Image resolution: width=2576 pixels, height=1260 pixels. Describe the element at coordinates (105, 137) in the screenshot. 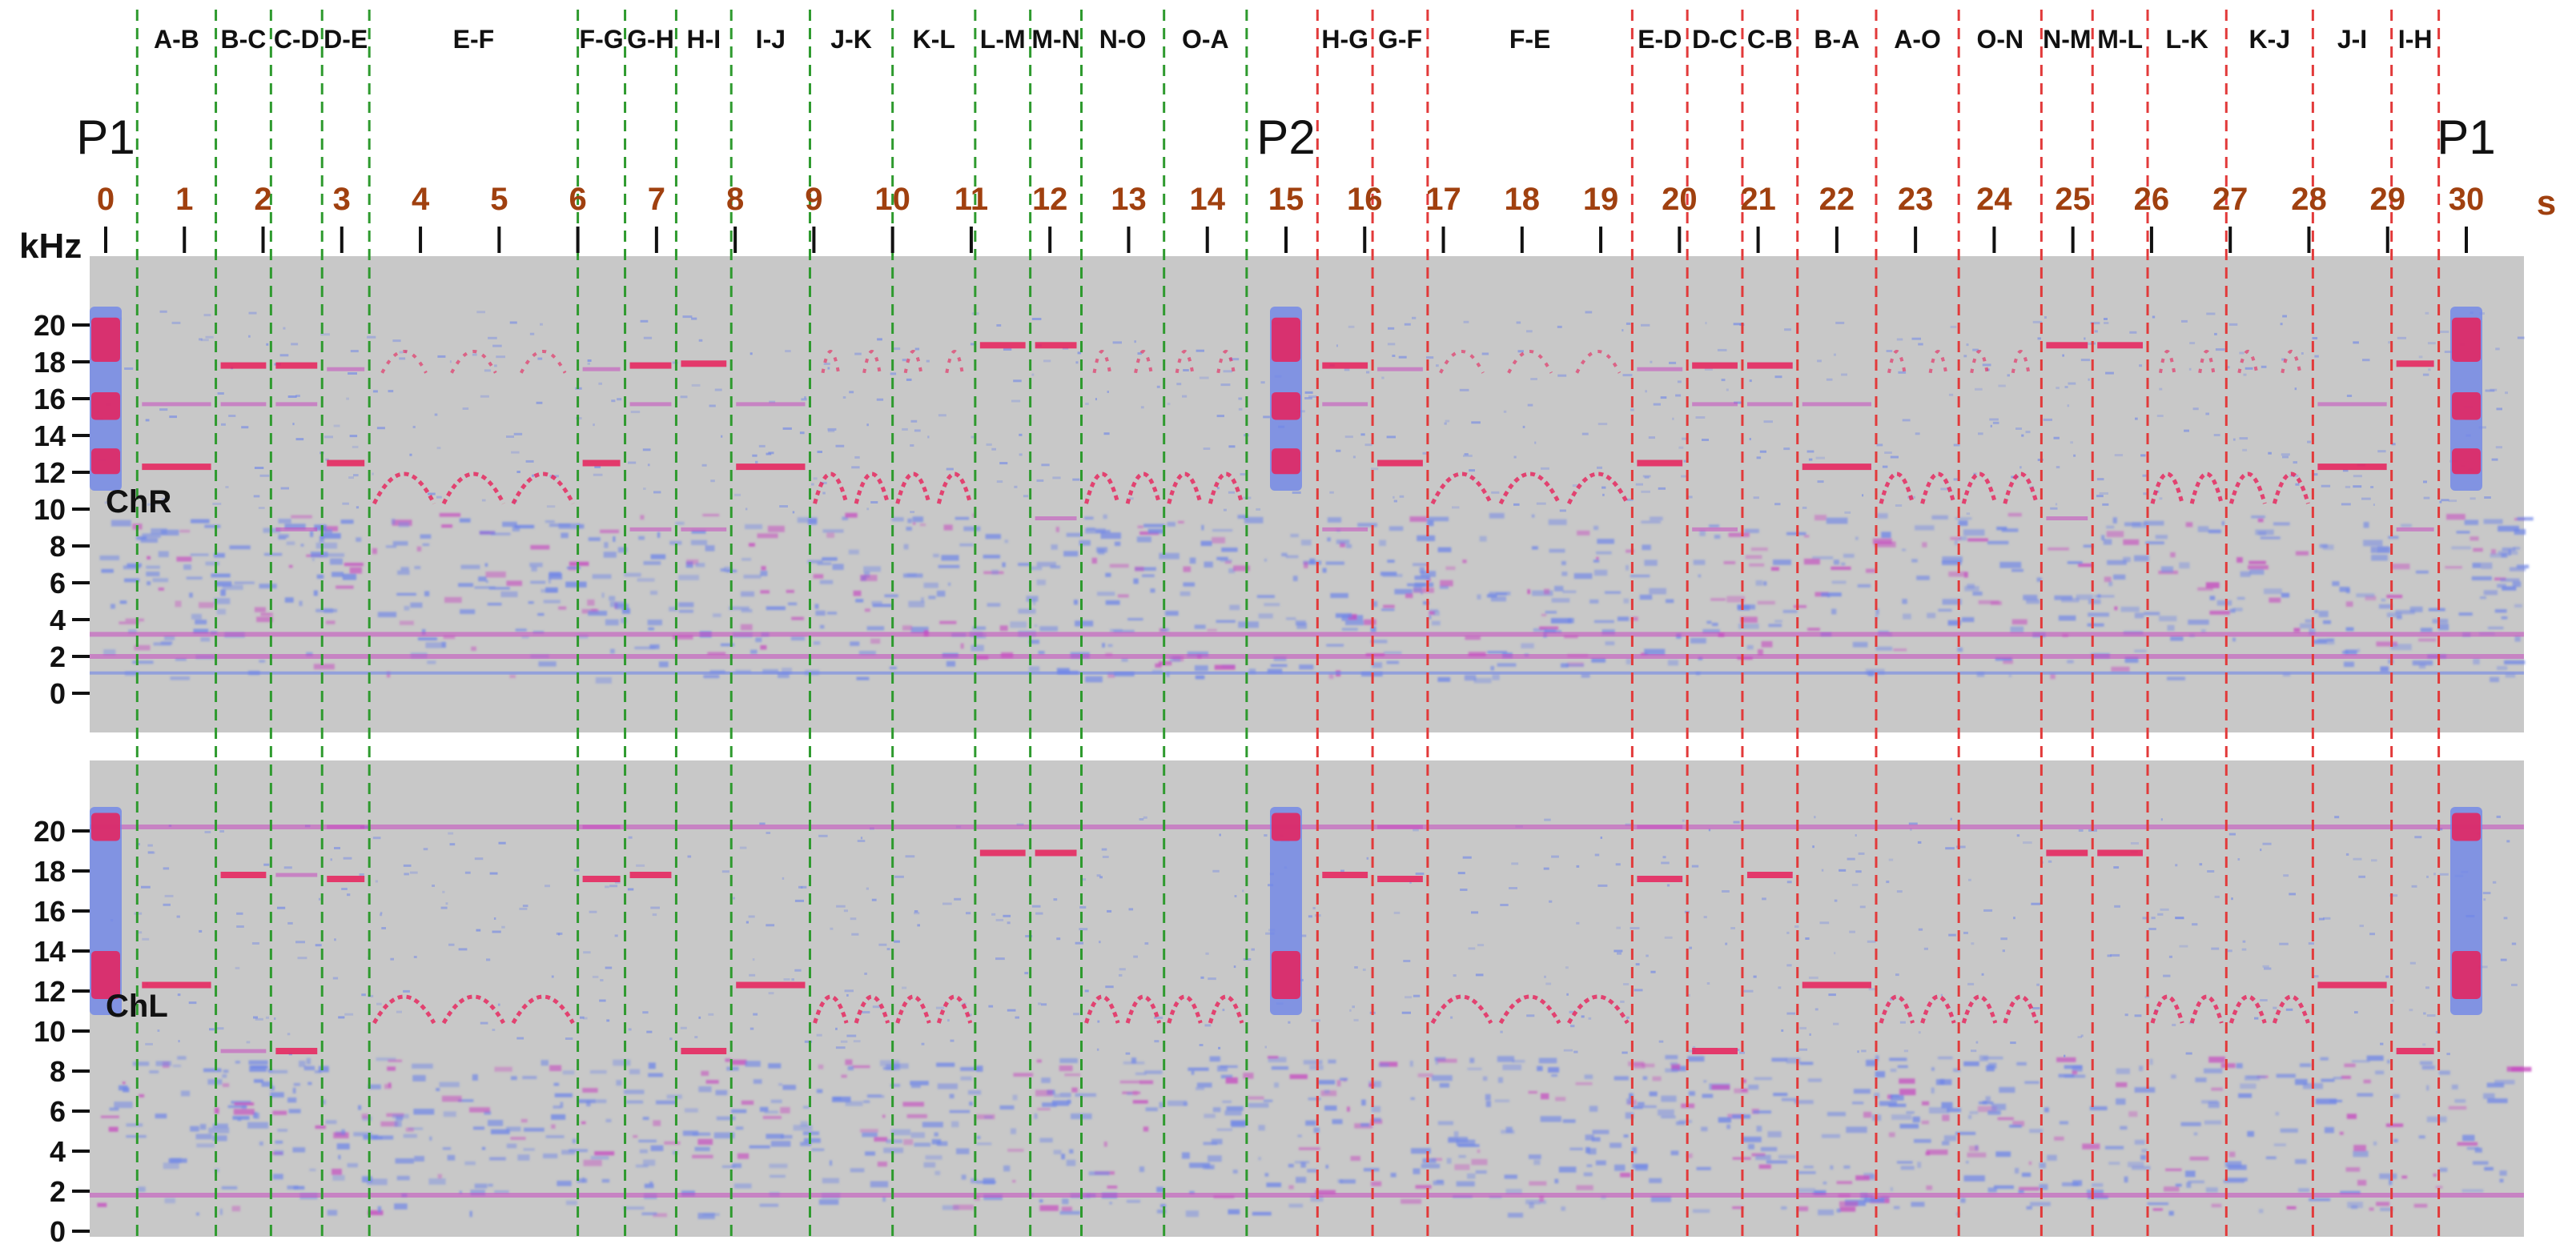

I see `marker-label-p1-1: P1` at that location.